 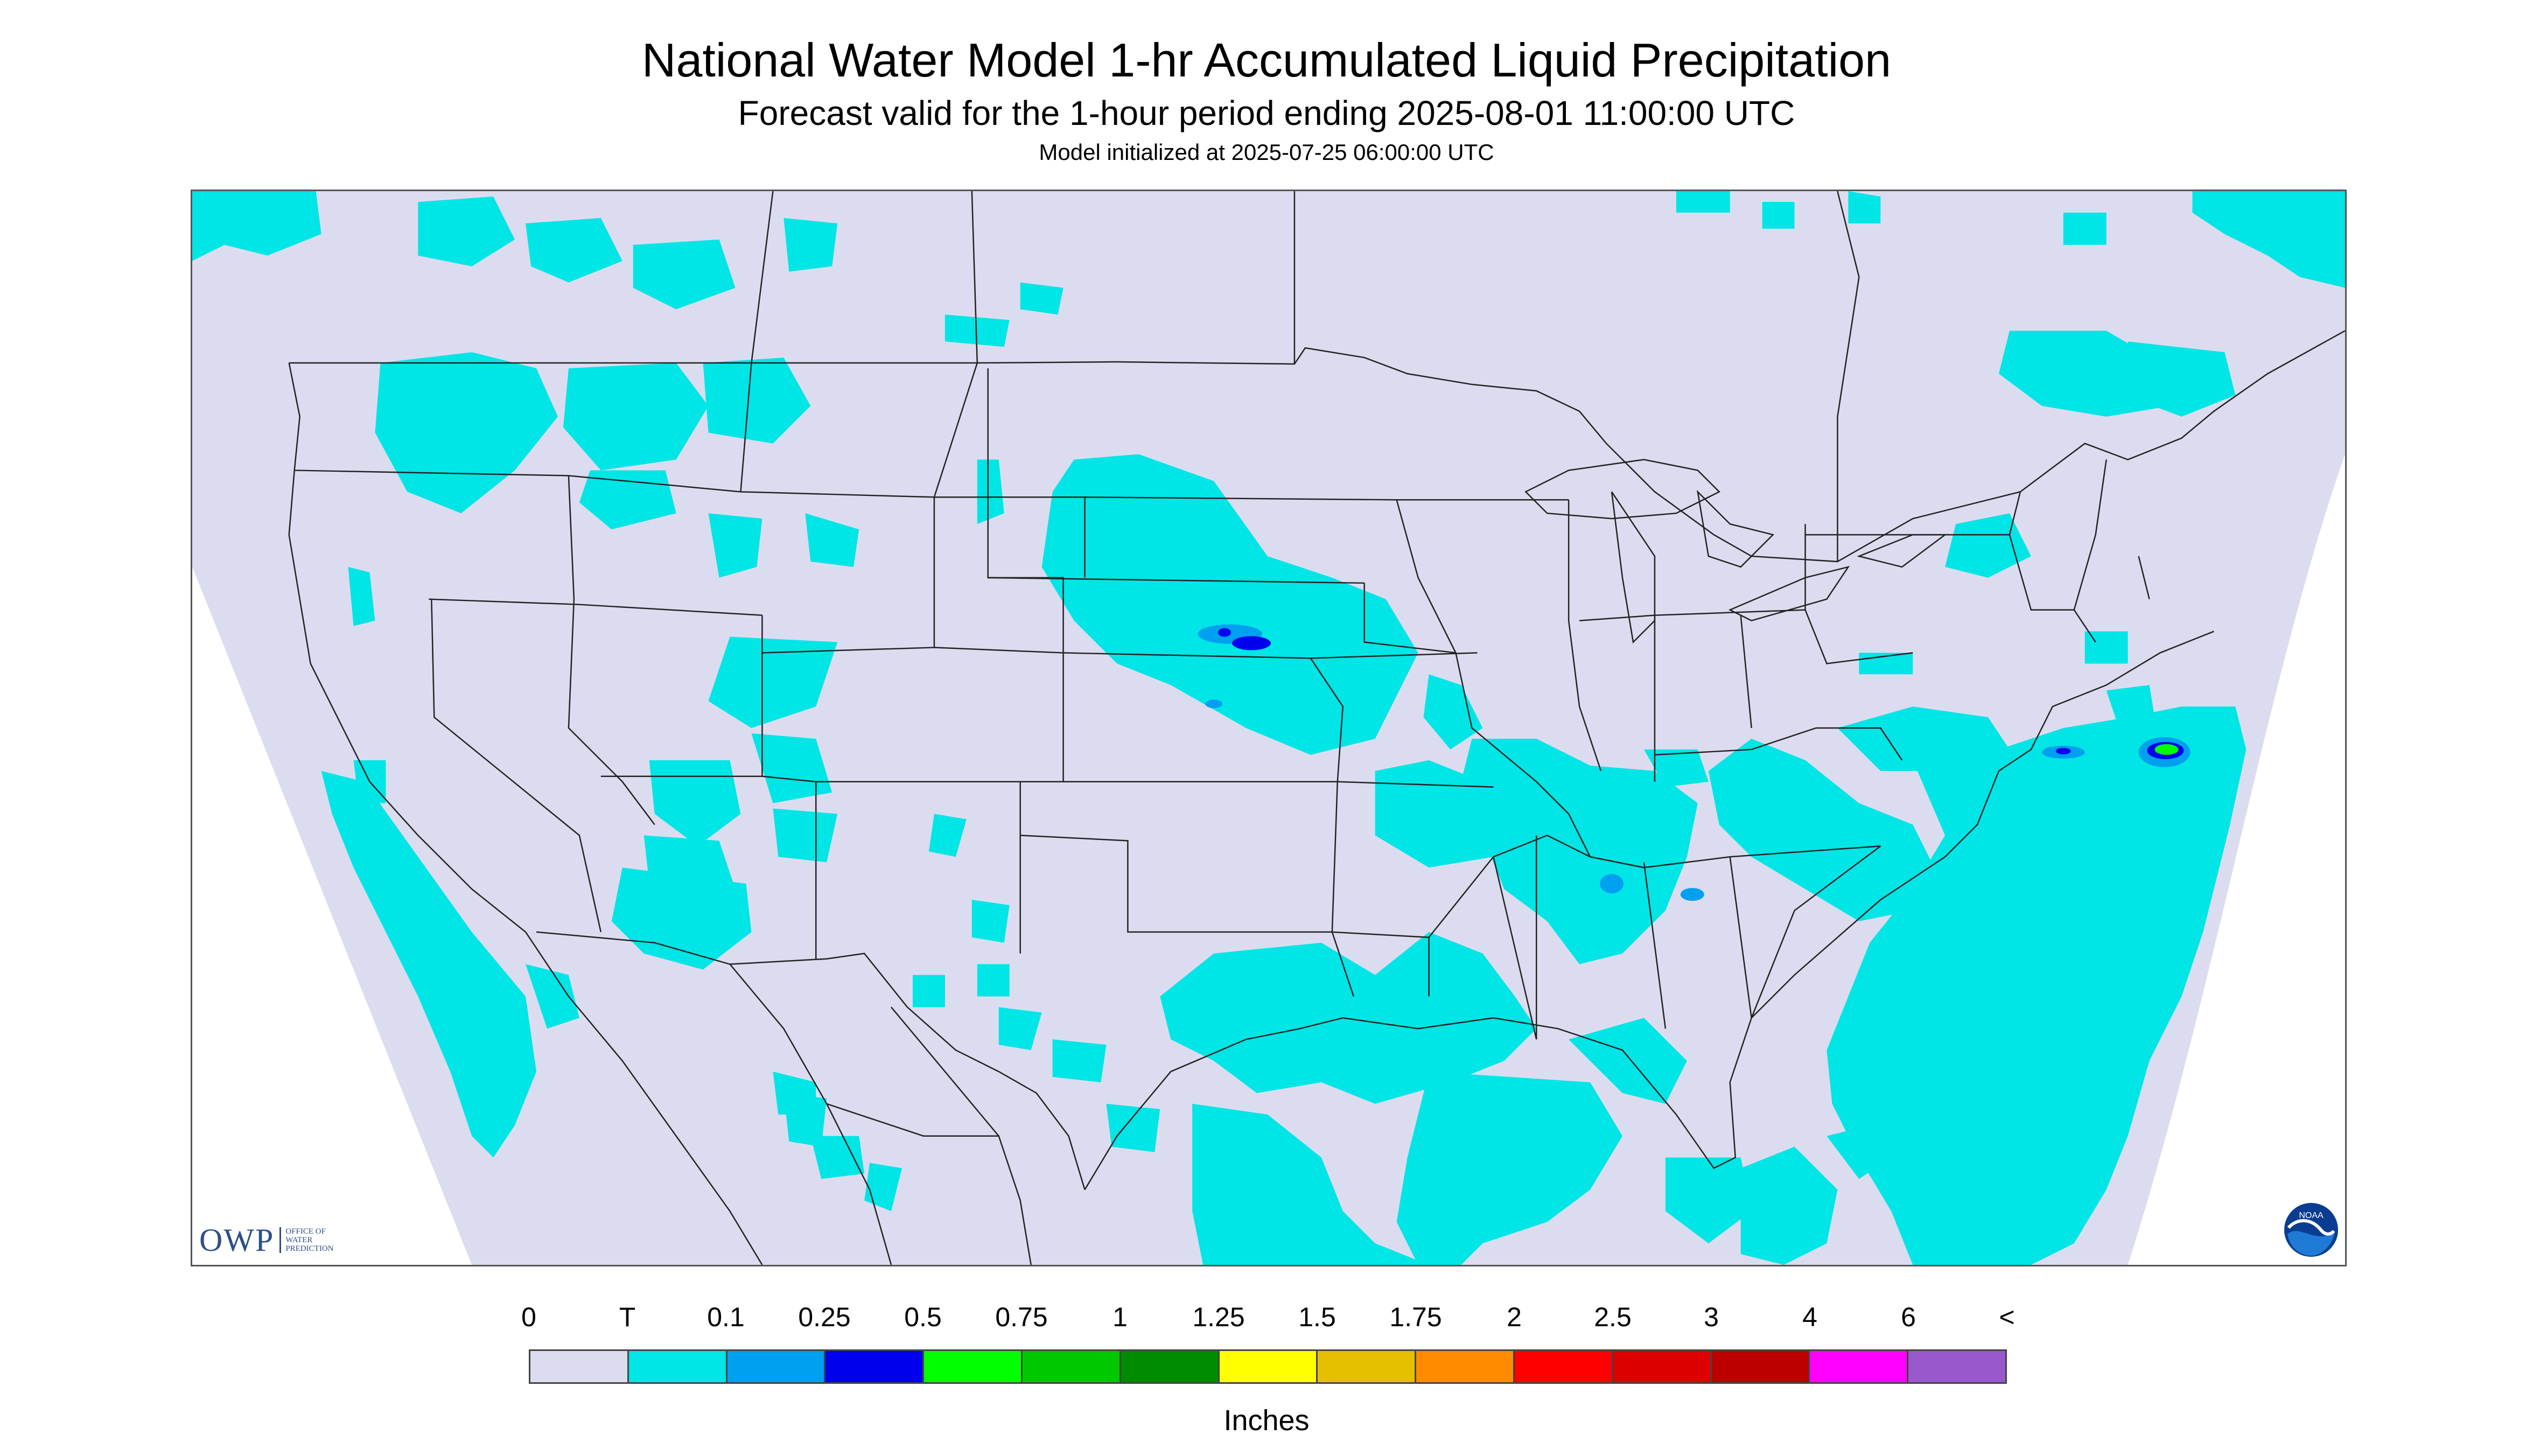 I want to click on legend-tick-label: 2, so click(x=1515, y=1317).